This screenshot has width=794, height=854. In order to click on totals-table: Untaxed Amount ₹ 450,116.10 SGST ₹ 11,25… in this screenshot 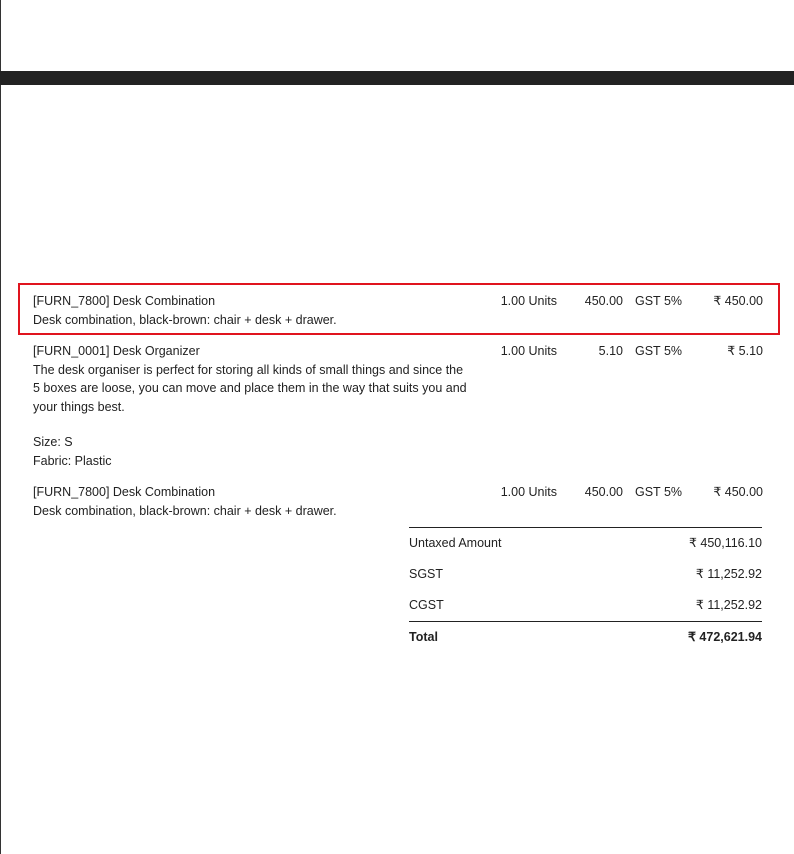, I will do `click(585, 590)`.